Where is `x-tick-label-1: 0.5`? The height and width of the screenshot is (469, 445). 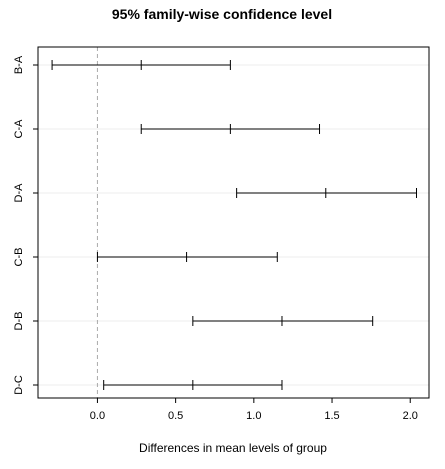
x-tick-label-1: 0.5 is located at coordinates (175, 416).